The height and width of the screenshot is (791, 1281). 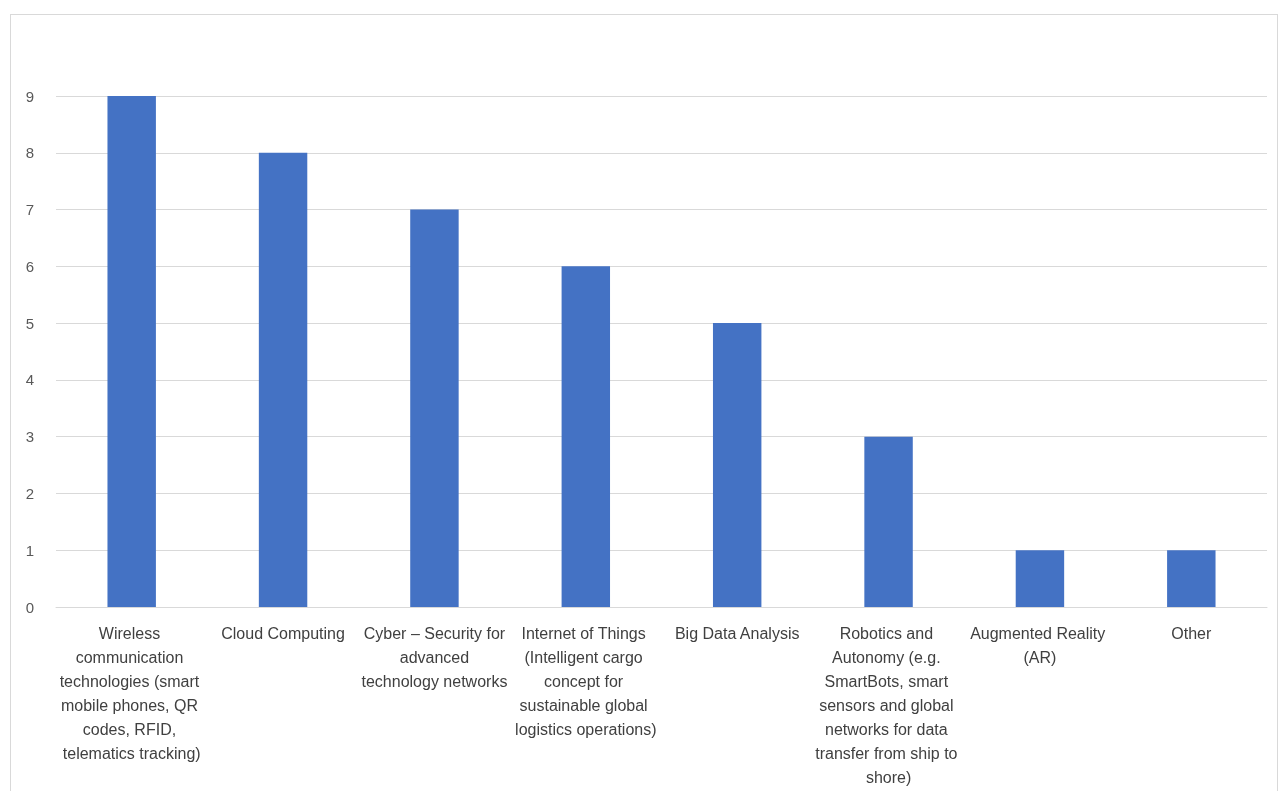 I want to click on x-tick-label: Cloud Computing, so click(x=283, y=633).